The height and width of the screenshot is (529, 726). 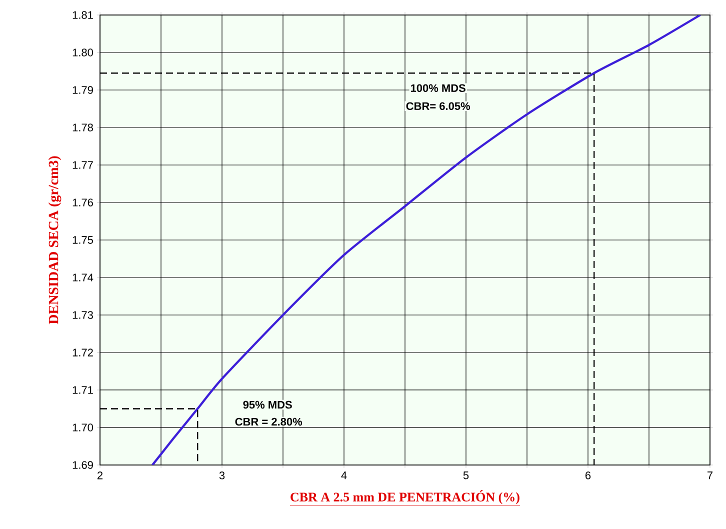 I want to click on y-tick-label: 1.80, so click(x=83, y=52).